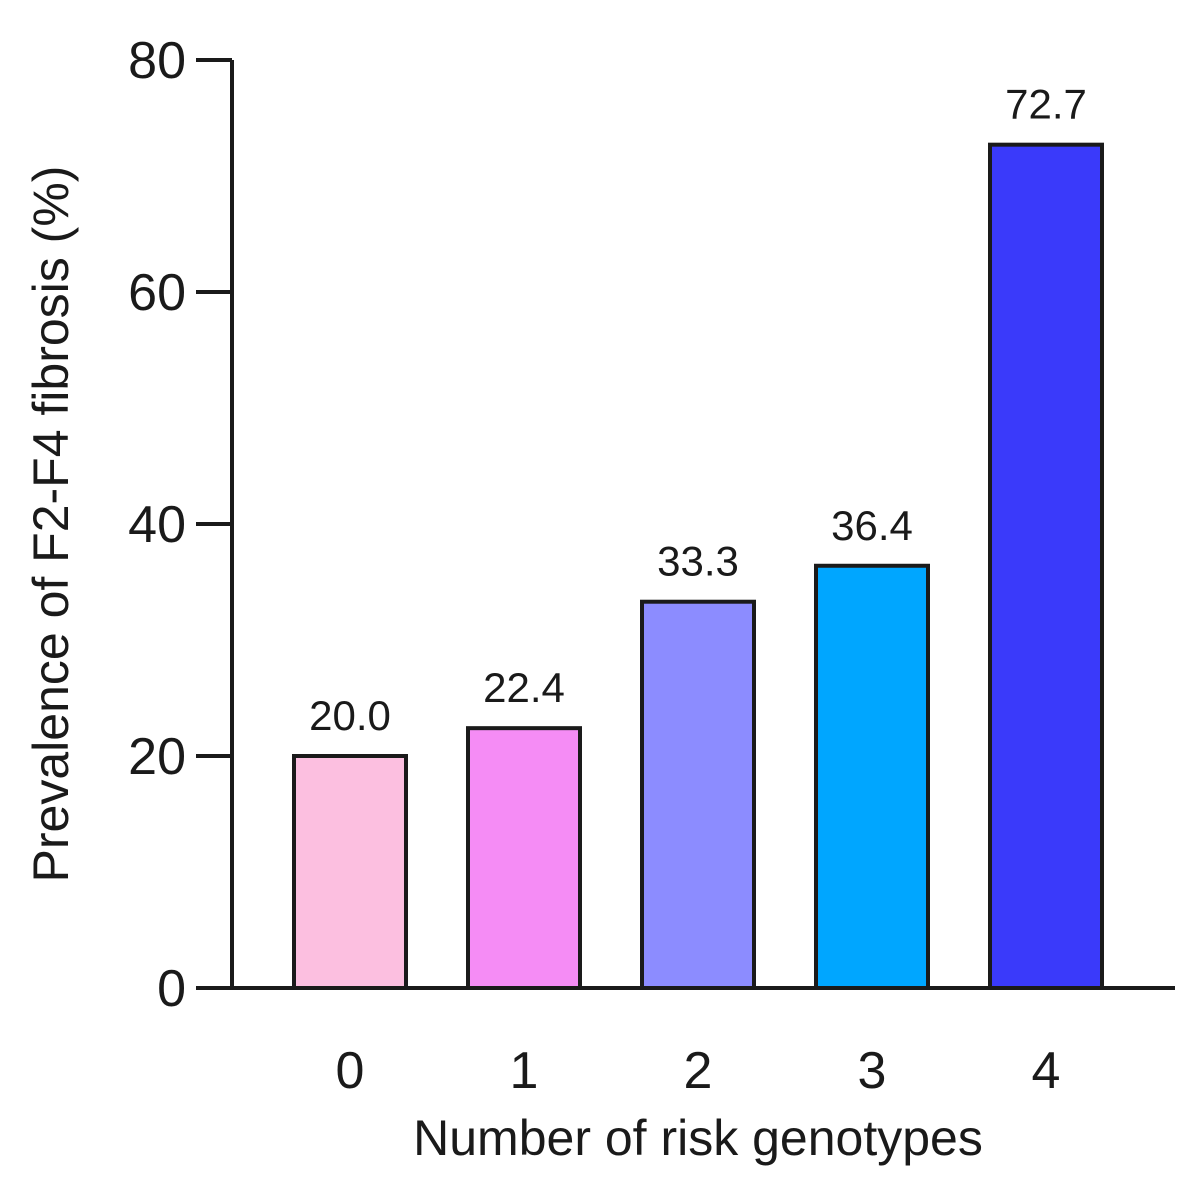  What do you see at coordinates (51, 524) in the screenshot?
I see `y-axis-title: Prevalence of F2-F4 fibrosis (%)` at bounding box center [51, 524].